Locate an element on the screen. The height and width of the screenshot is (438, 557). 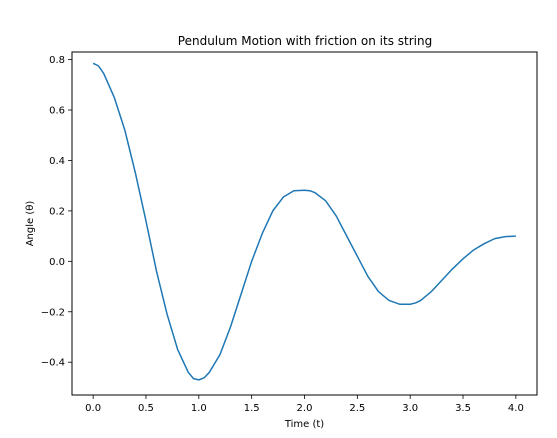
x-tick-label: 0.0 is located at coordinates (93, 408).